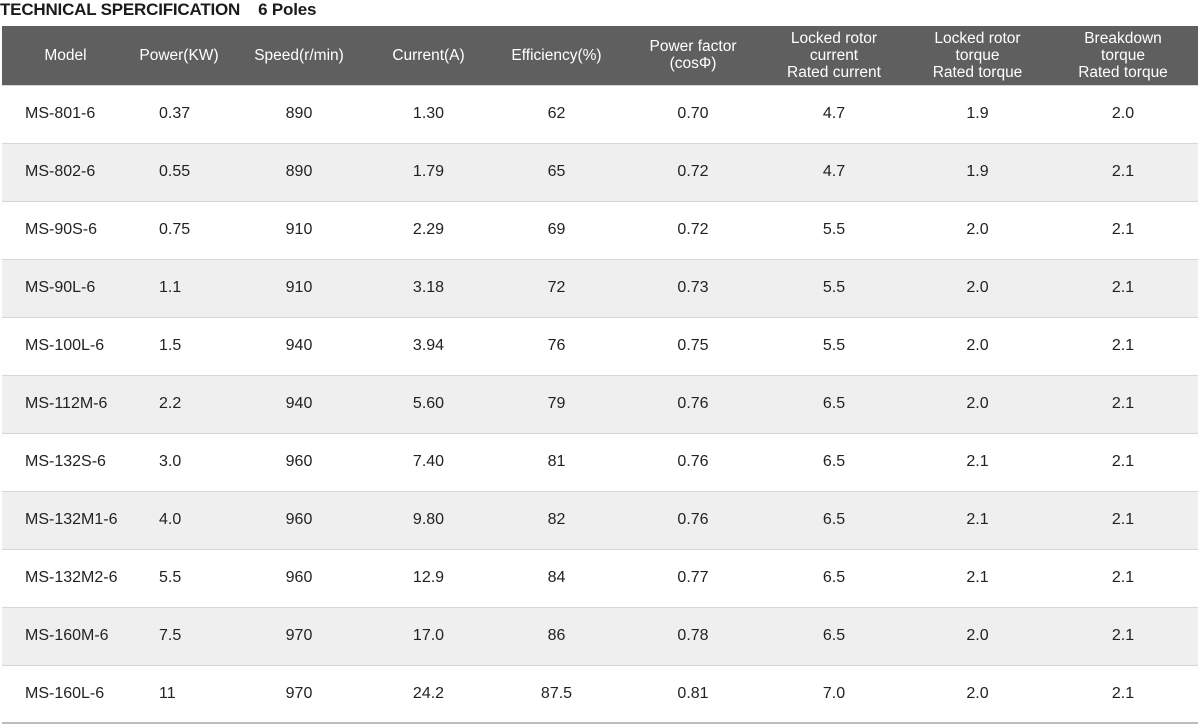 The height and width of the screenshot is (728, 1200). I want to click on column-header-line: Model, so click(65, 55).